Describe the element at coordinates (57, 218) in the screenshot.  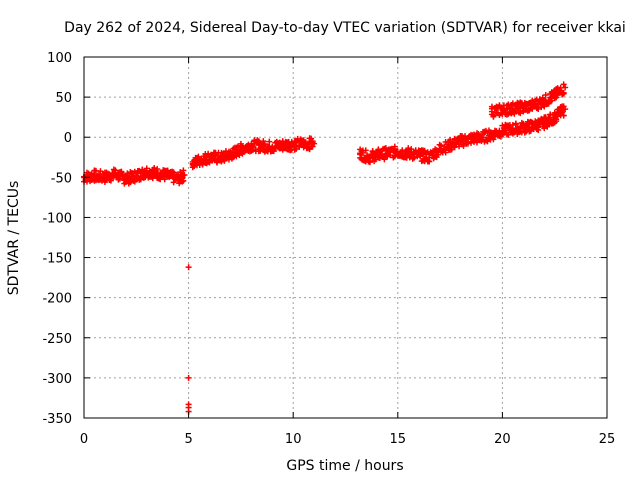
I see `y-tick-label: -100` at that location.